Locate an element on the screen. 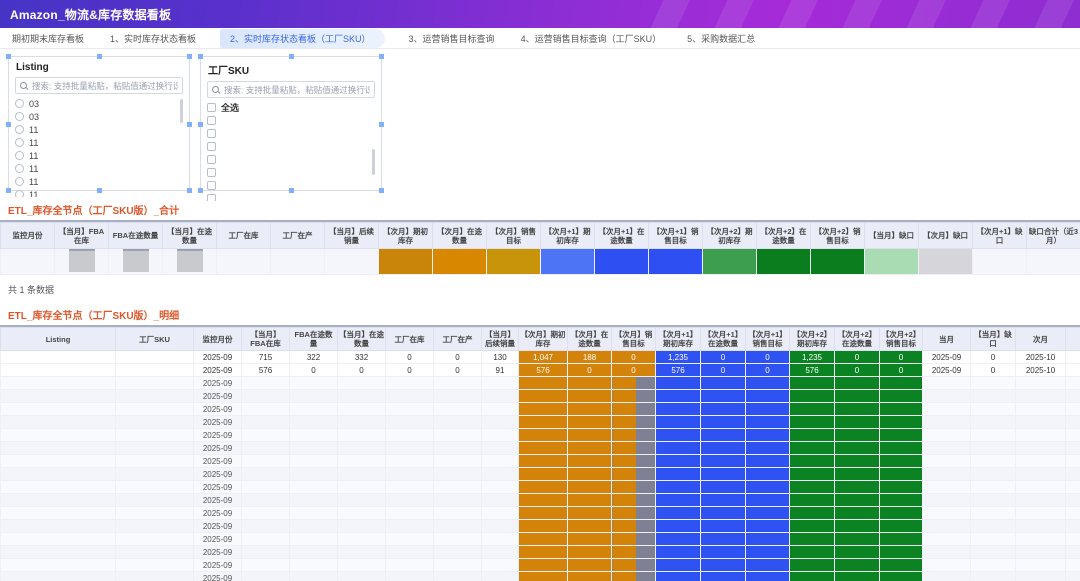  column-header: 缺口合计（近3月） is located at coordinates (1053, 235).